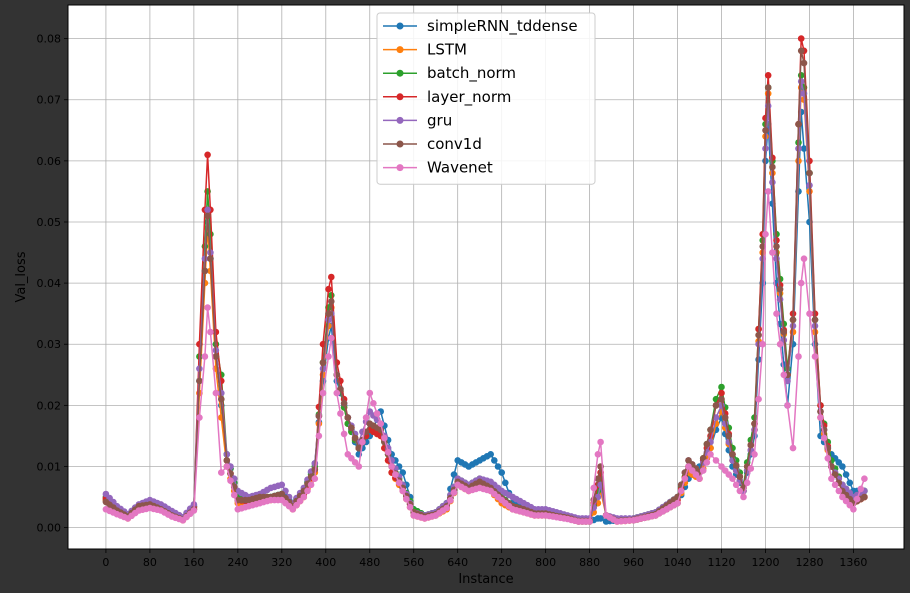  Describe the element at coordinates (454, 144) in the screenshot. I see `legend-label: conv1d` at that location.